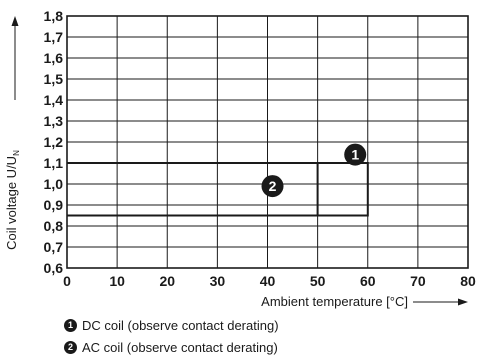 The width and height of the screenshot is (484, 360). Describe the element at coordinates (54, 79) in the screenshot. I see `y-tick-label: 1,5` at that location.